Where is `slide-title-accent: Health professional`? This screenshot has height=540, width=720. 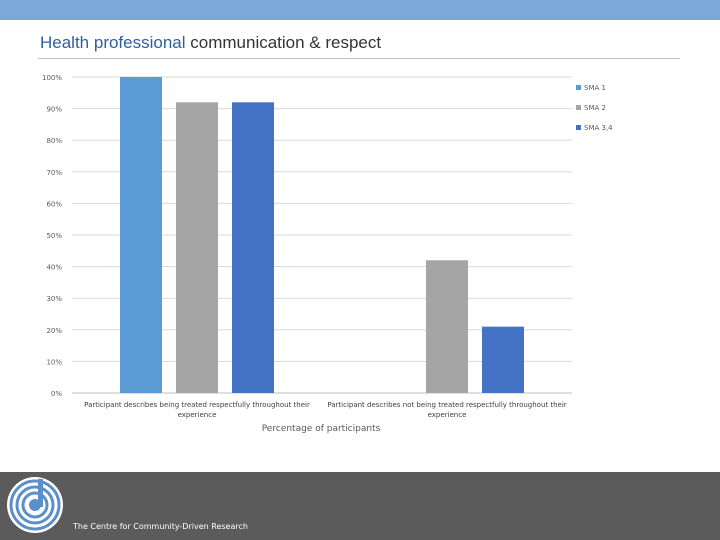 slide-title-accent: Health professional is located at coordinates (113, 42).